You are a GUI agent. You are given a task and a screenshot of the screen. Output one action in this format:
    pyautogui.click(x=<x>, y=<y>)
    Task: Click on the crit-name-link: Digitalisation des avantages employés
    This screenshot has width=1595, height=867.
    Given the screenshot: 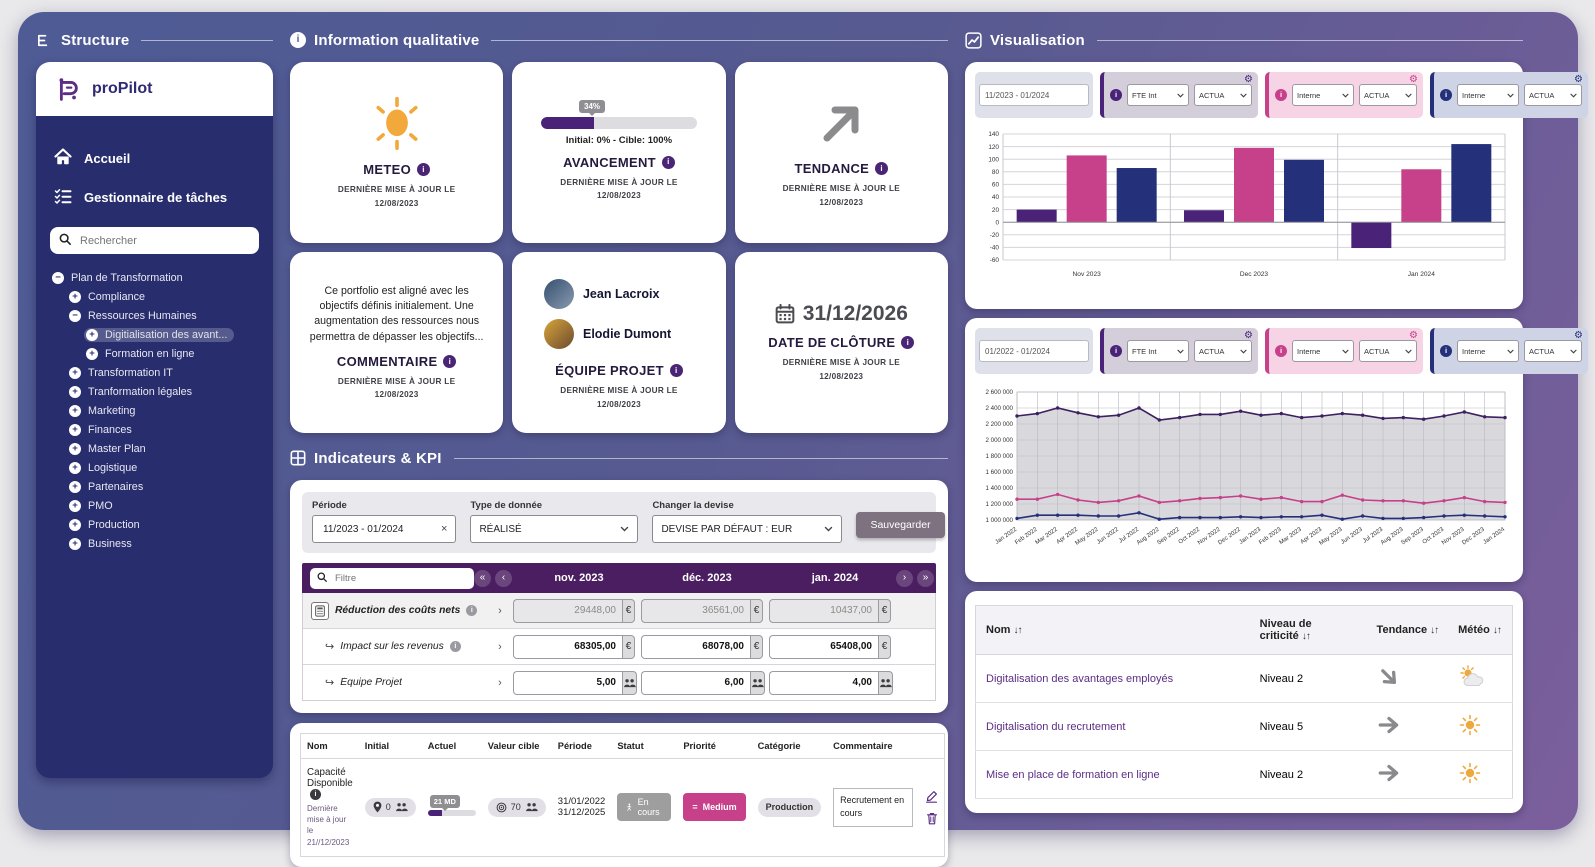 What is the action you would take?
    pyautogui.click(x=1080, y=678)
    